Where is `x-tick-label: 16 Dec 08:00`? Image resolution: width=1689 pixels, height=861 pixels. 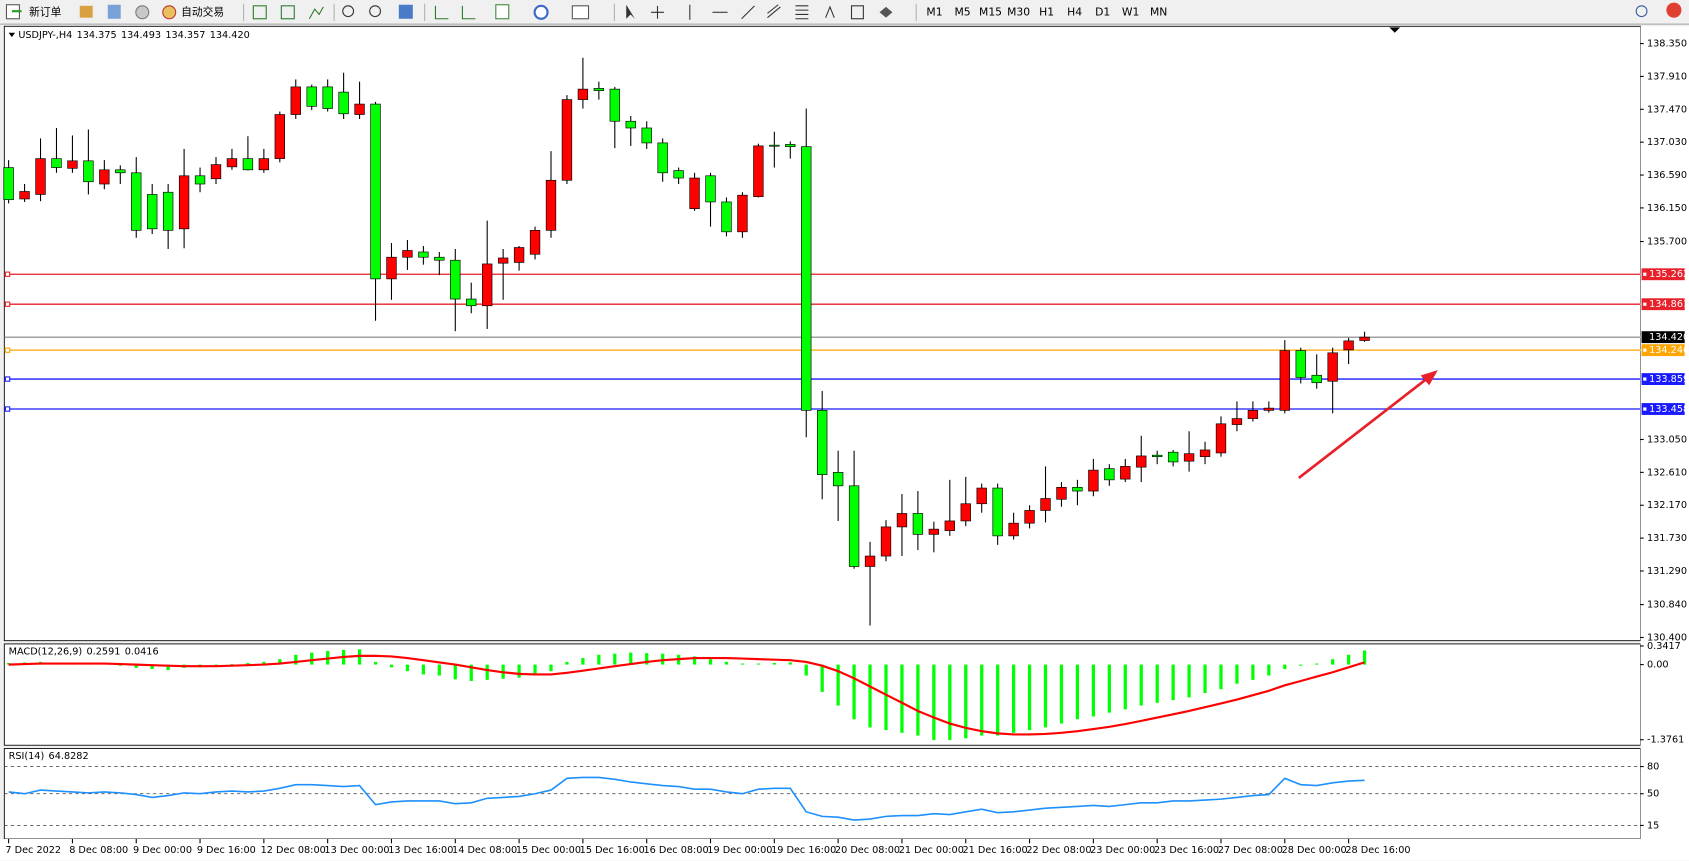
x-tick-label: 16 Dec 08:00 is located at coordinates (675, 850).